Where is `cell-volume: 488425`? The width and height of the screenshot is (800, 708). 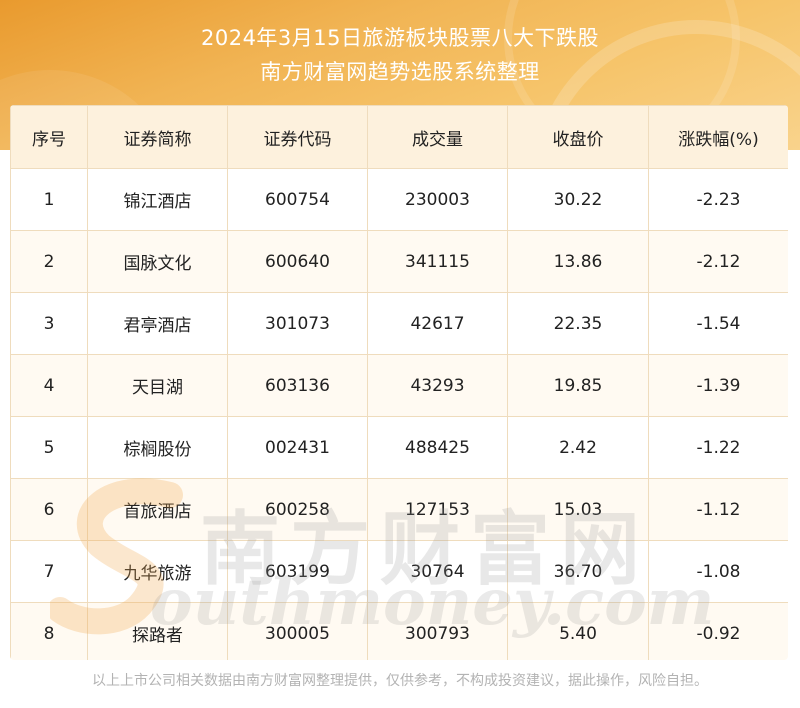
cell-volume: 488425 is located at coordinates (437, 447).